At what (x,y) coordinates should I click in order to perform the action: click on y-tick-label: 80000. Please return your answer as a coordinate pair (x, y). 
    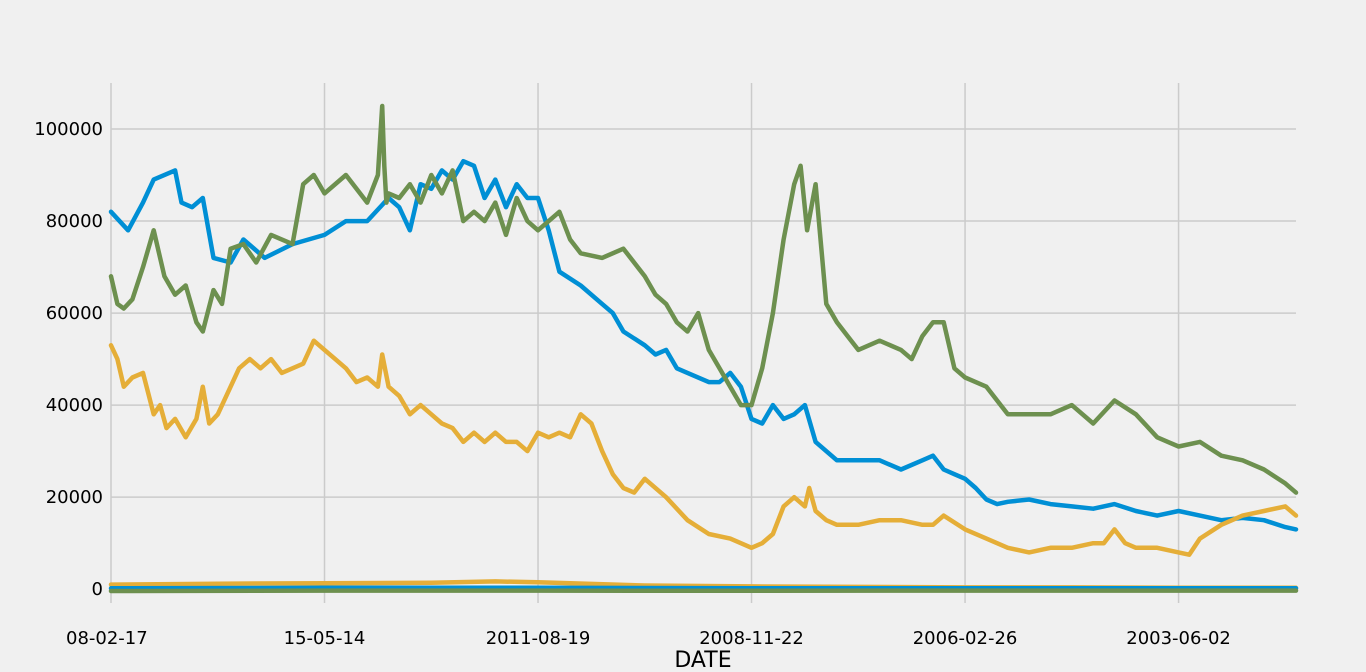
    Looking at the image, I should click on (74, 221).